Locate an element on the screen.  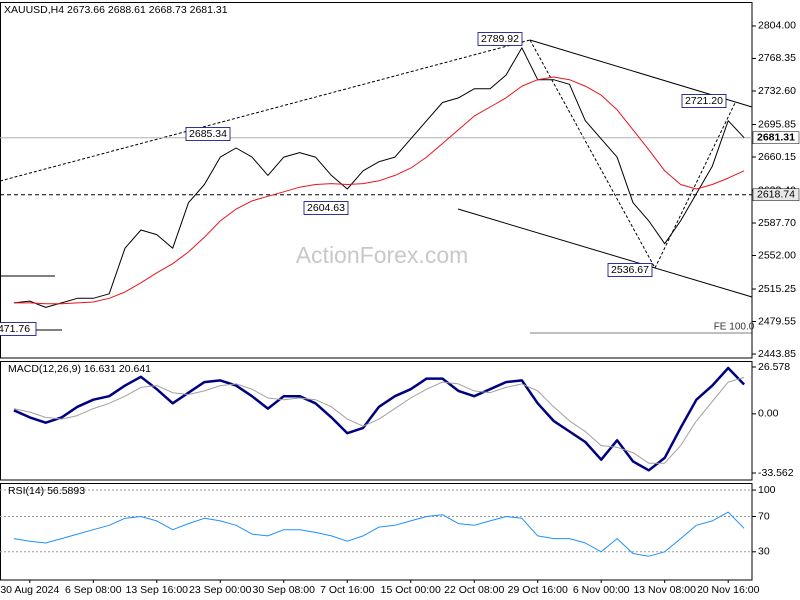
price-annotation: 2789.92 is located at coordinates (500, 39).